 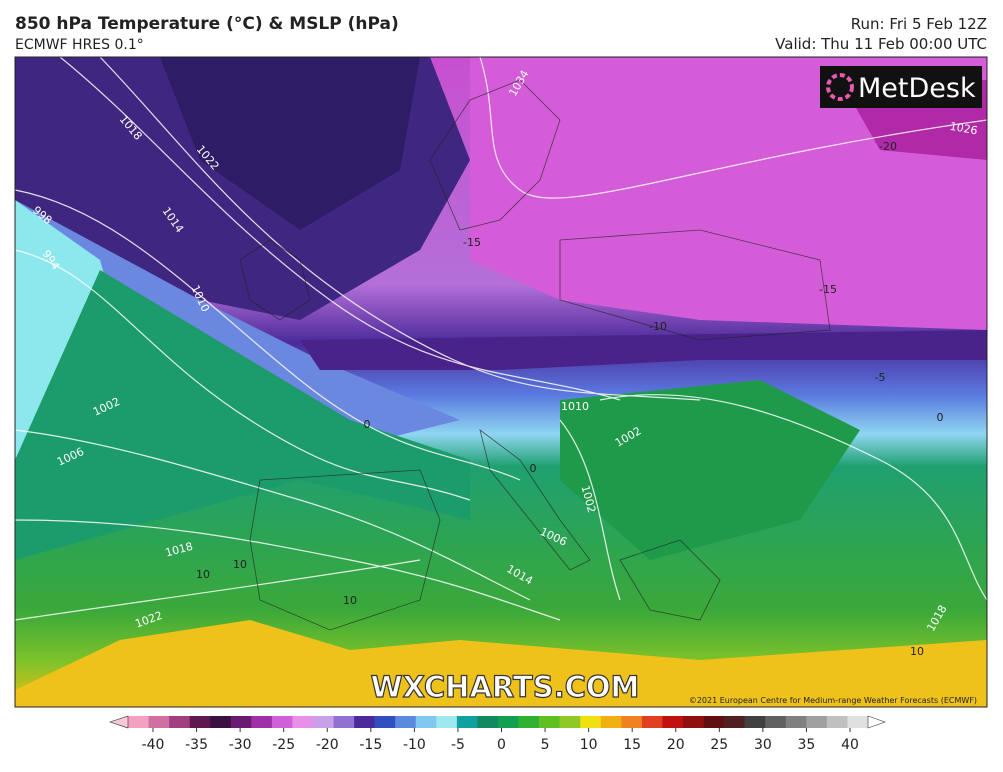 I want to click on subtitle: ECMWF HRES 0.1°, so click(x=79, y=45).